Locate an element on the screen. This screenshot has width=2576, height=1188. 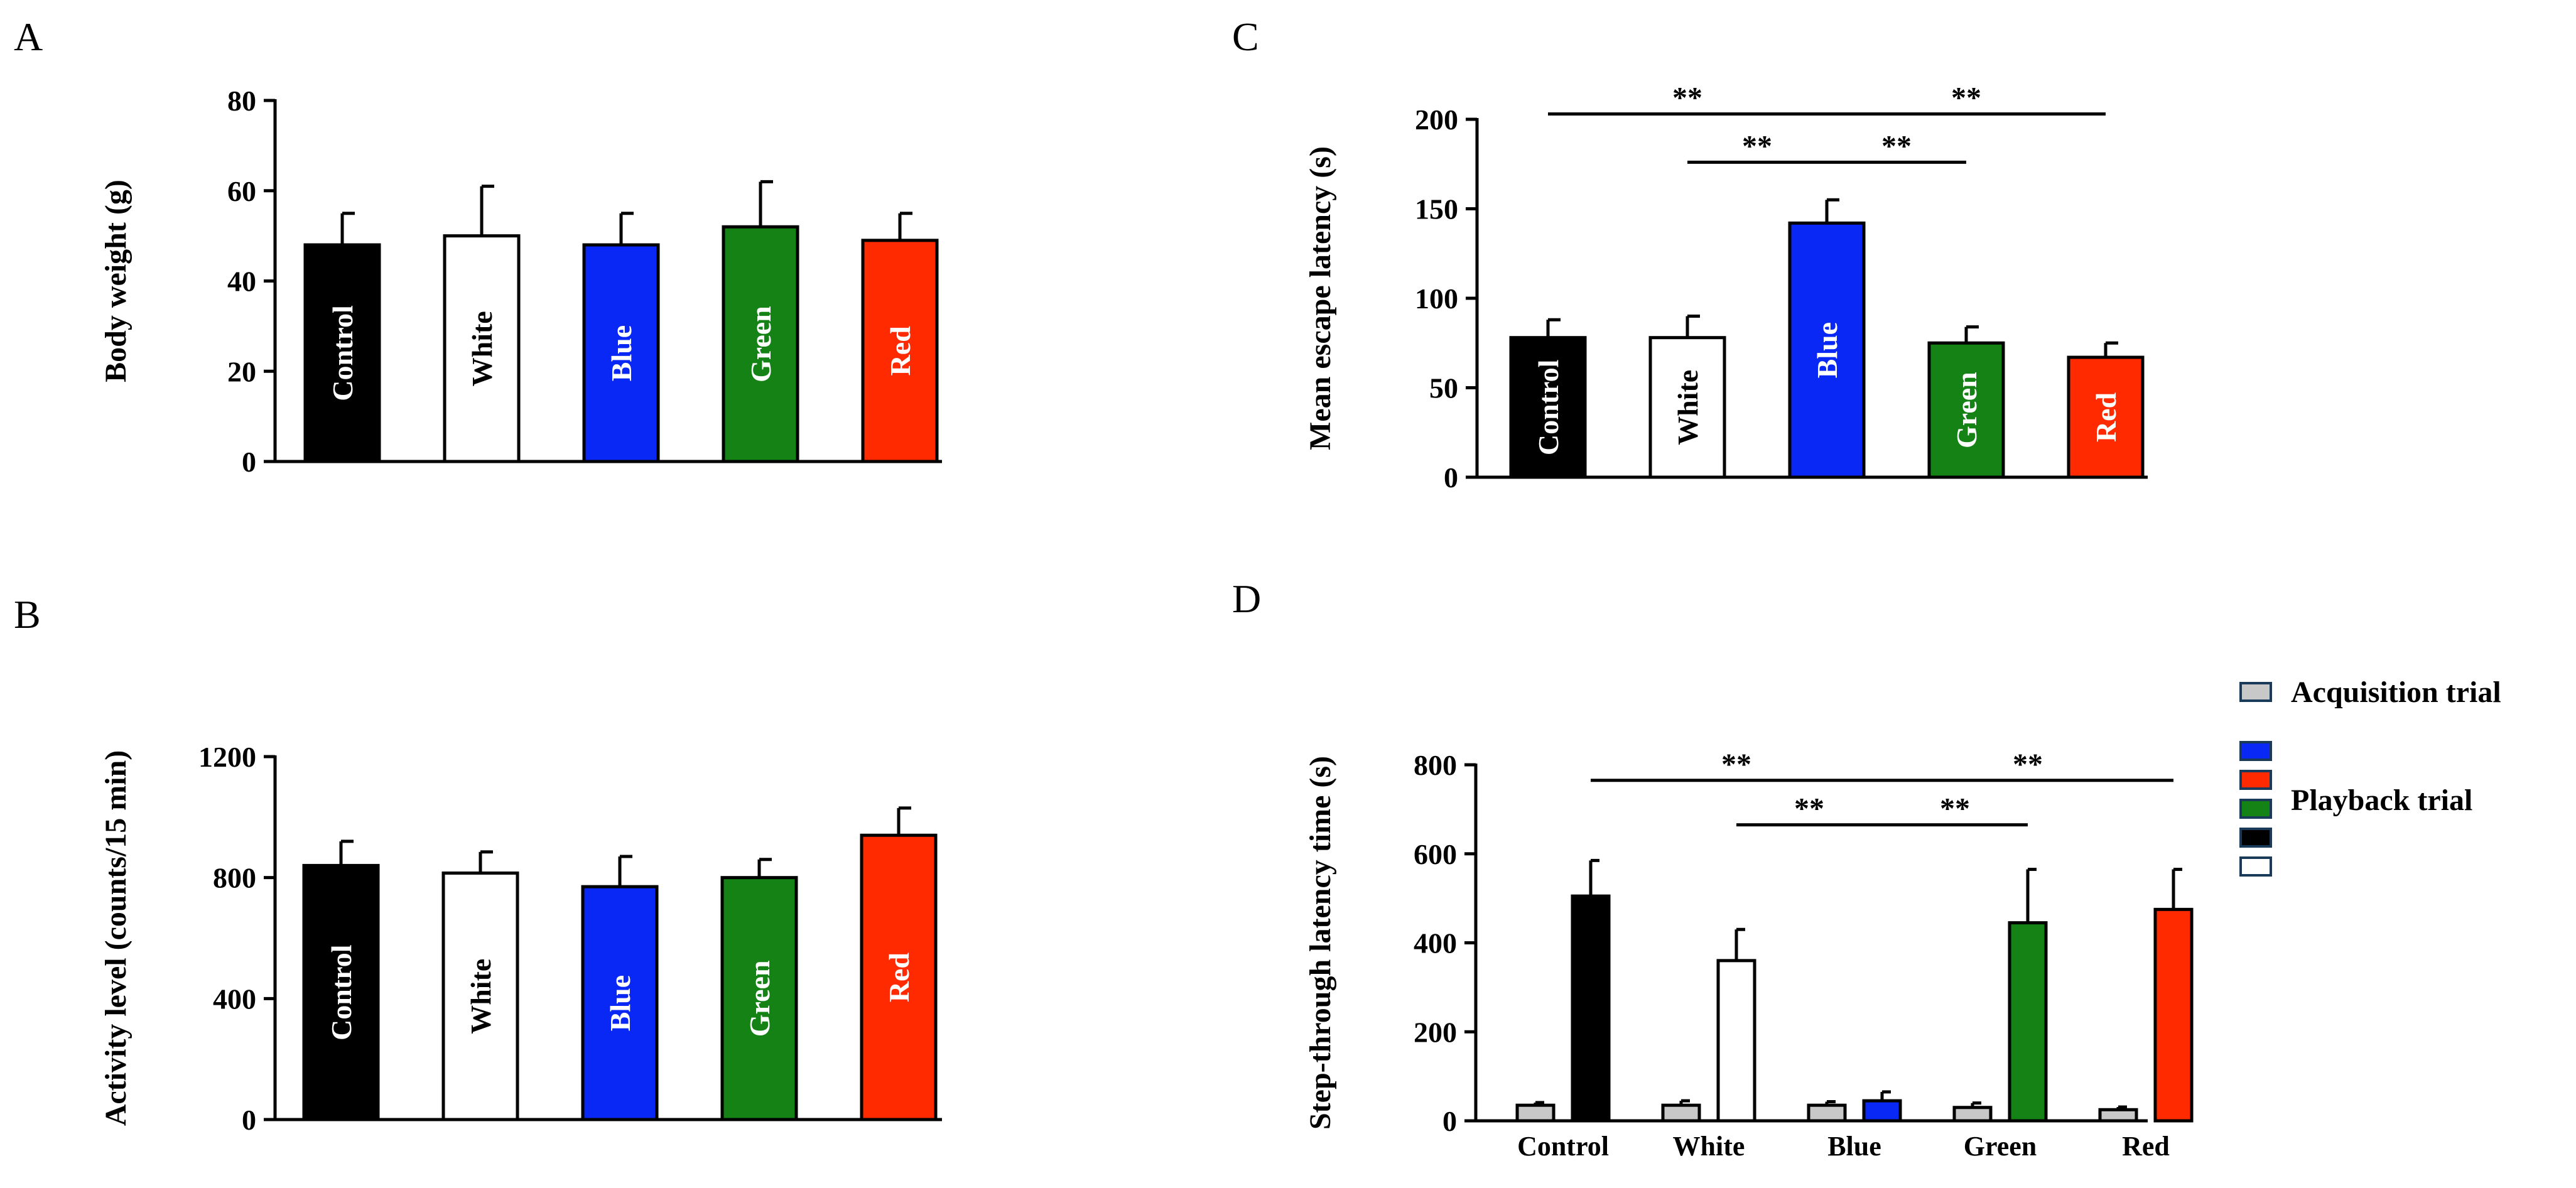
panel-d-y-tick-label: 600 is located at coordinates (1436, 854).